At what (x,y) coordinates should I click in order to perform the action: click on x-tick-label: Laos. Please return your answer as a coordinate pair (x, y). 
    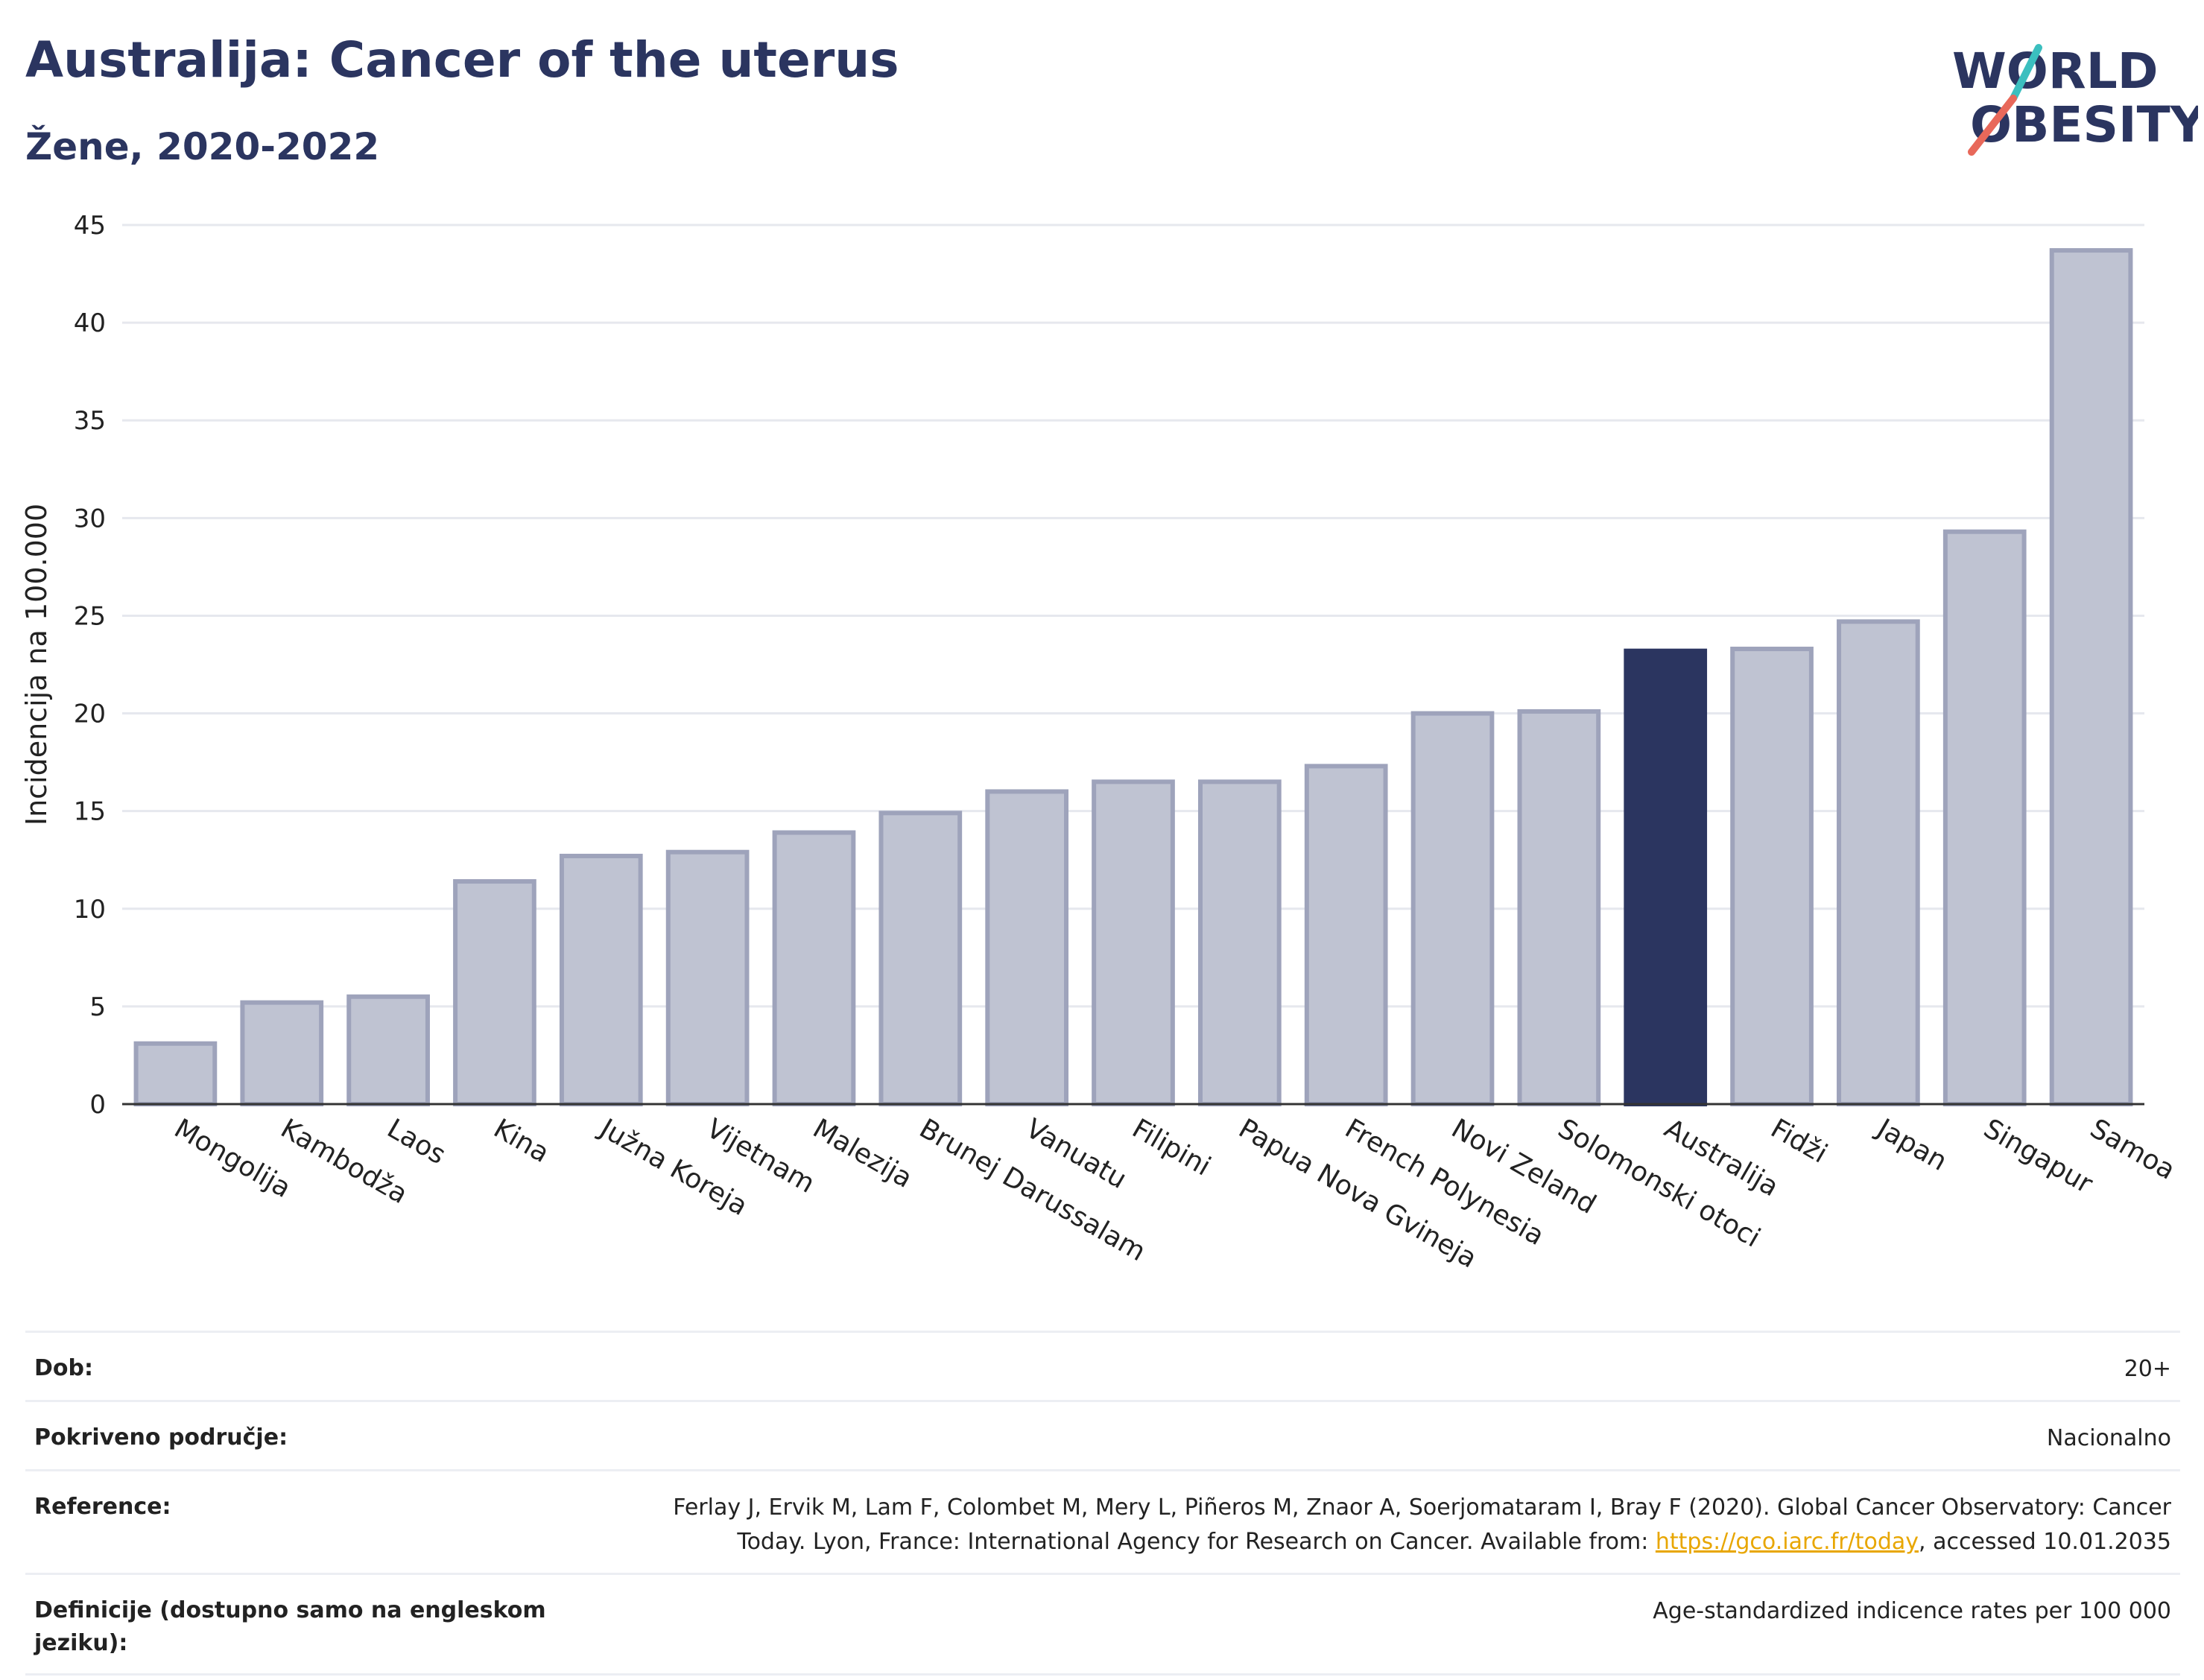
    Looking at the image, I should click on (416, 1141).